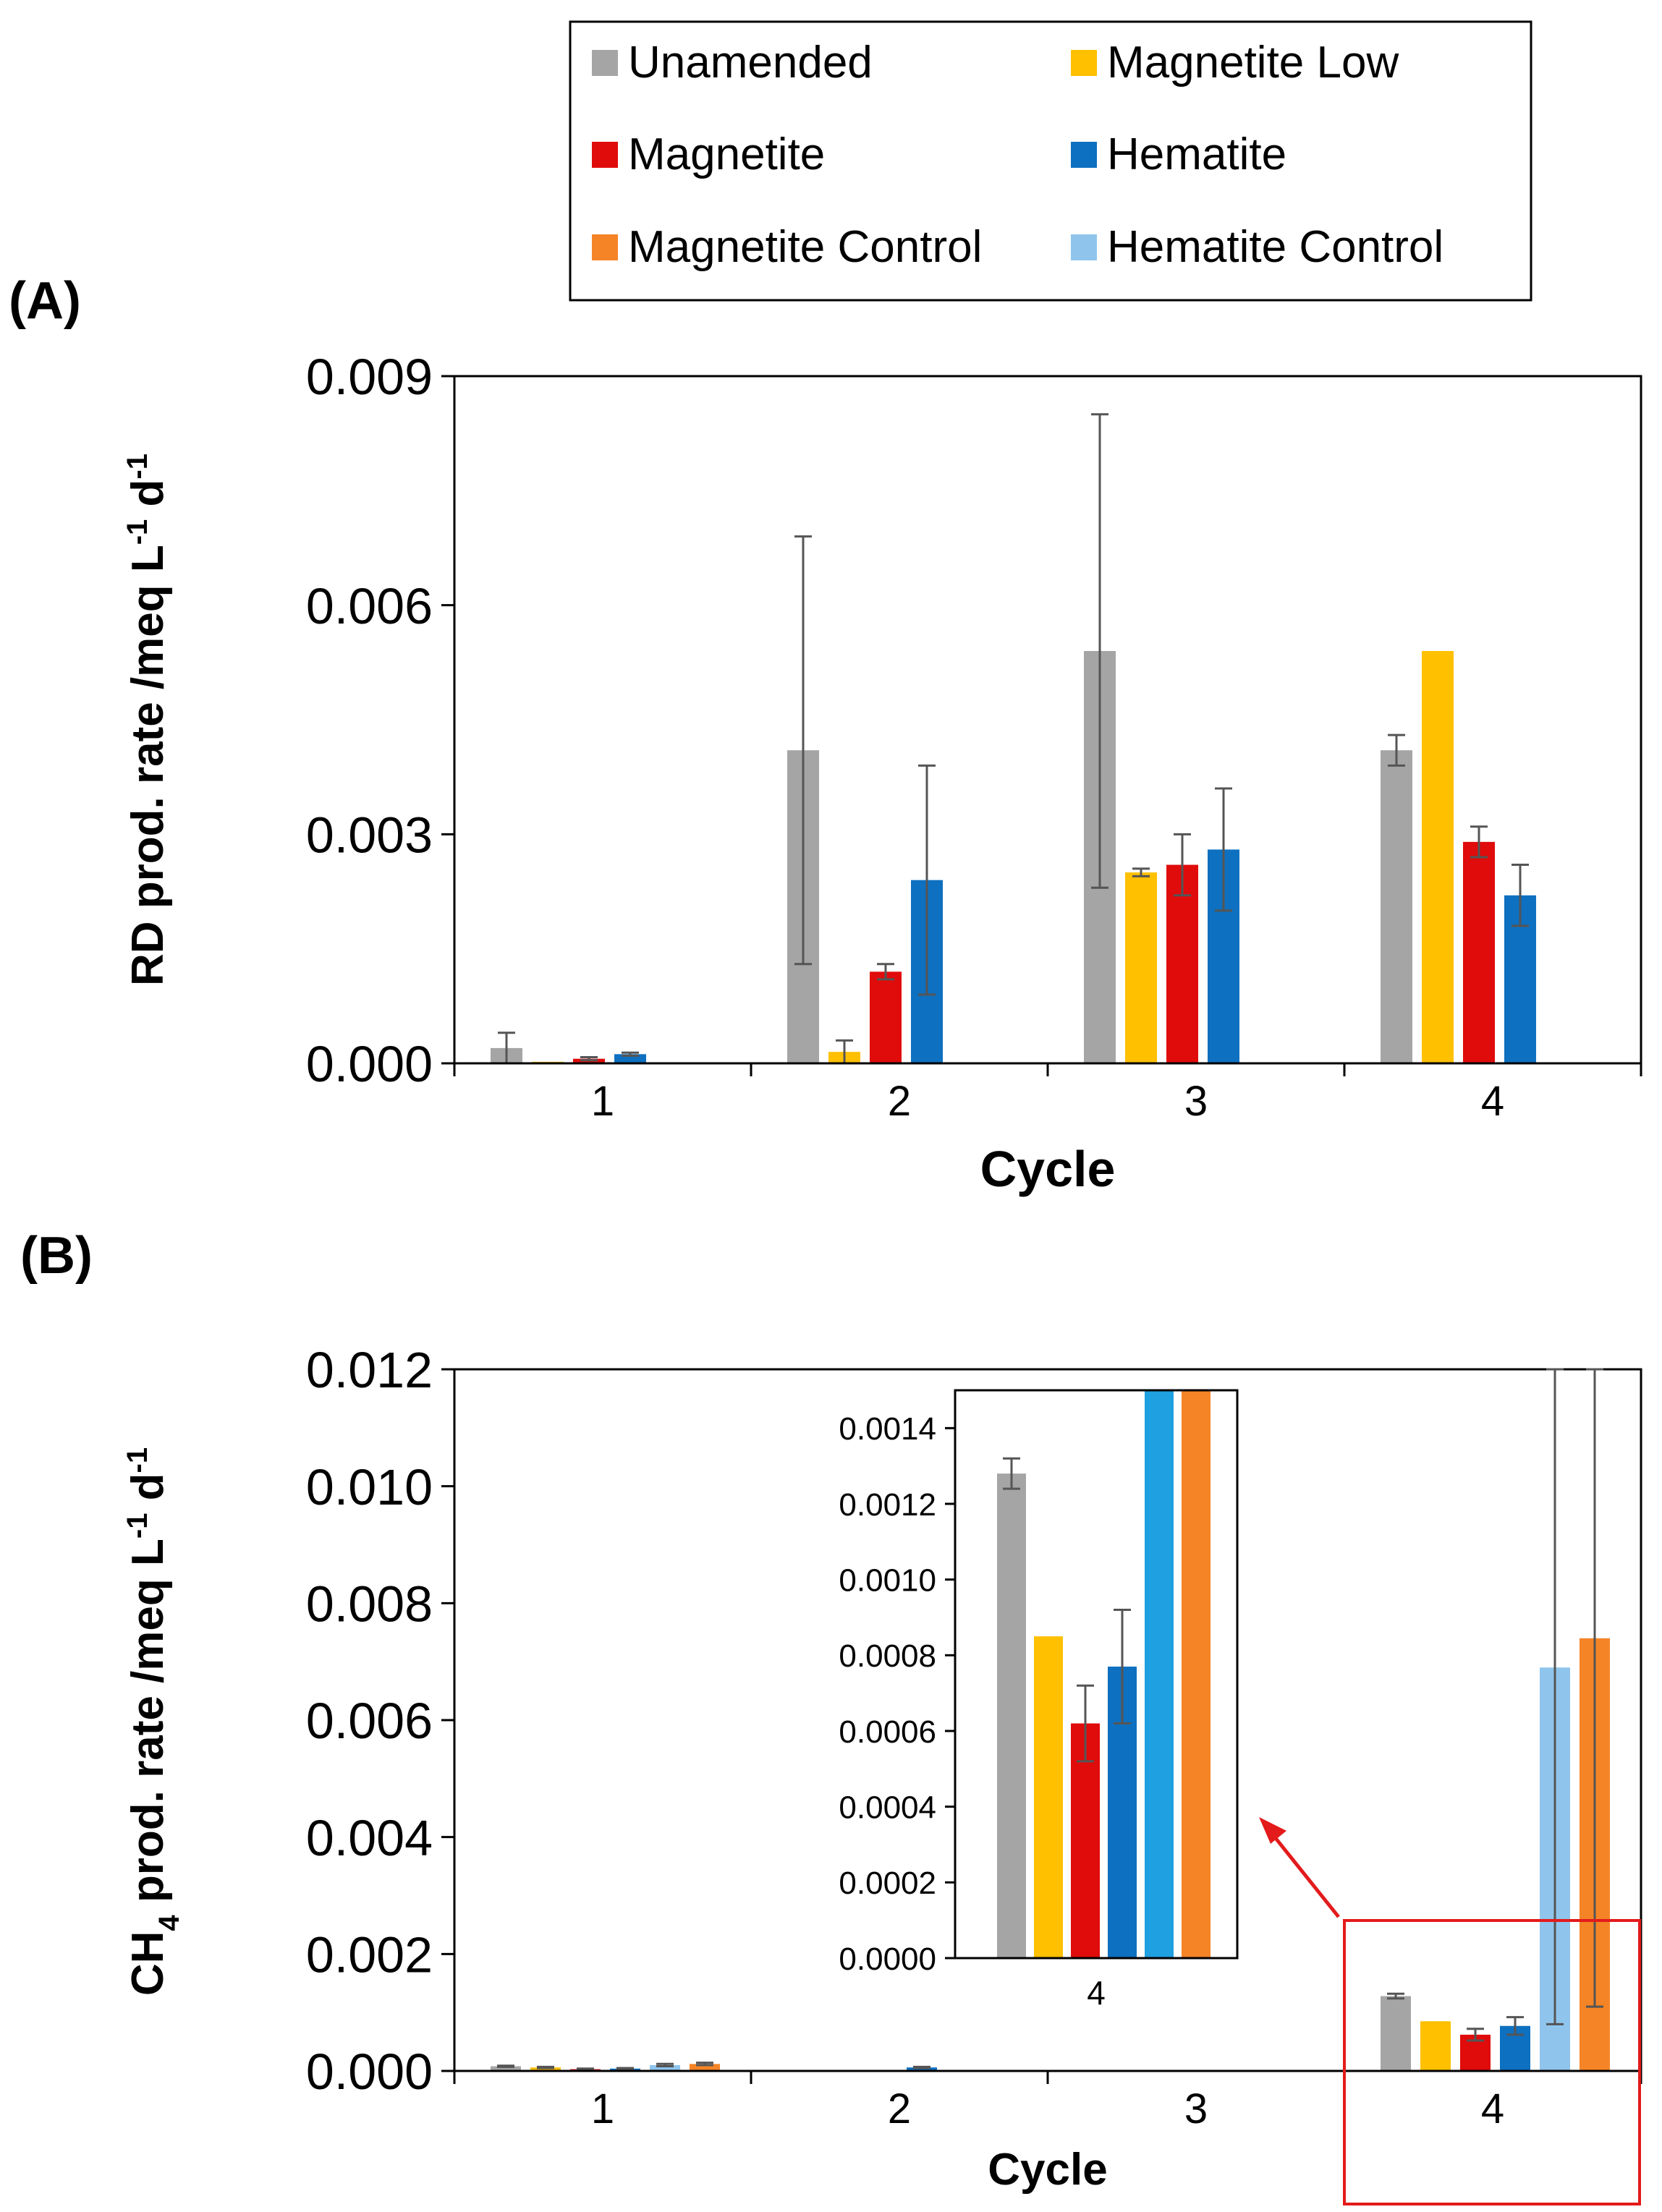 The width and height of the screenshot is (1662, 2212). Describe the element at coordinates (1272, 1830) in the screenshot. I see `zoom-arrow-head` at that location.